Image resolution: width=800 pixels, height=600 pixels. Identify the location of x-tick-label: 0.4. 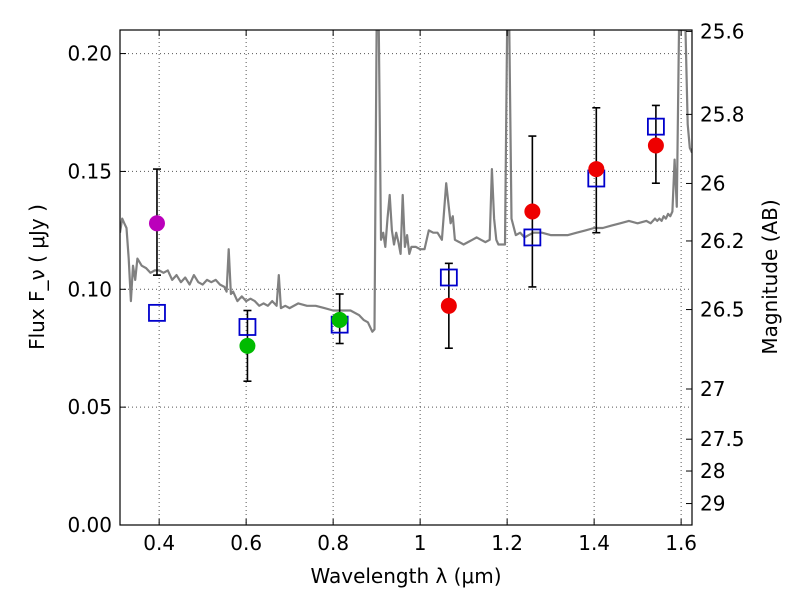
(159, 543).